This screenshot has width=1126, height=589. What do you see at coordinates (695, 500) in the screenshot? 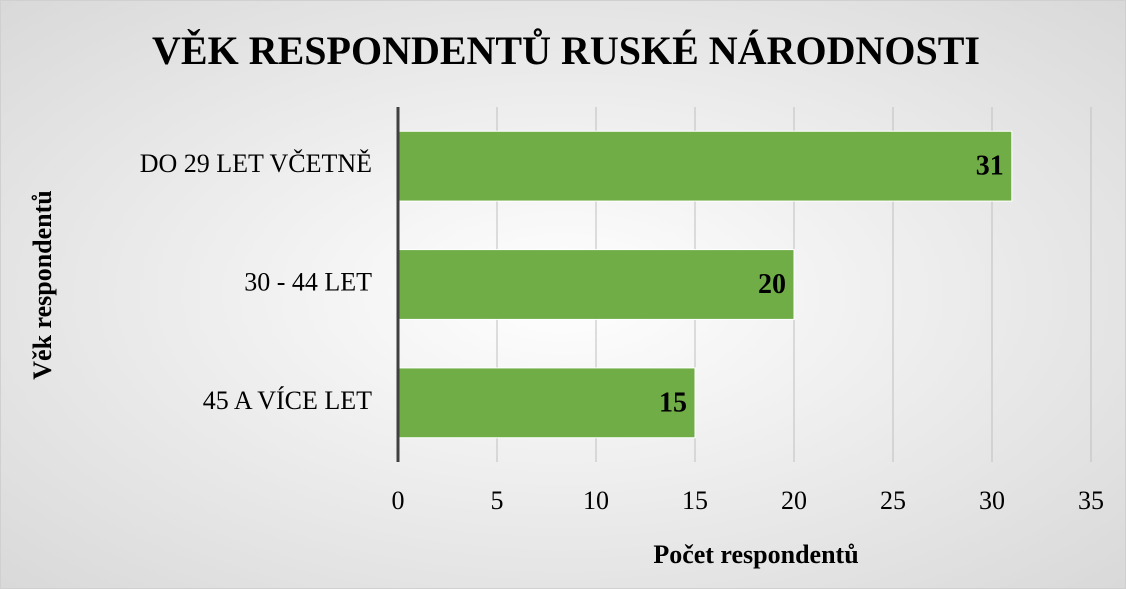
I see `x-tick-label: 15` at bounding box center [695, 500].